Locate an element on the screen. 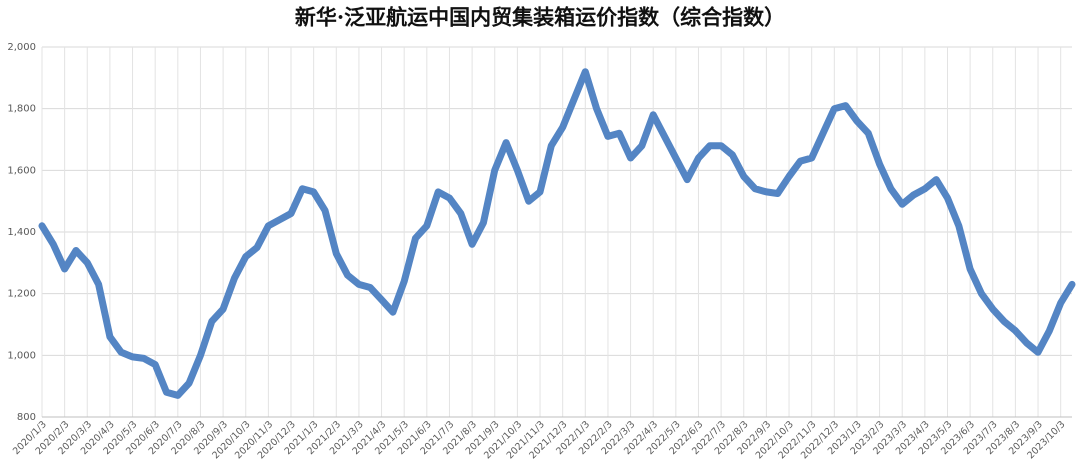  y-tick-label: 1,000 is located at coordinates (21, 355).